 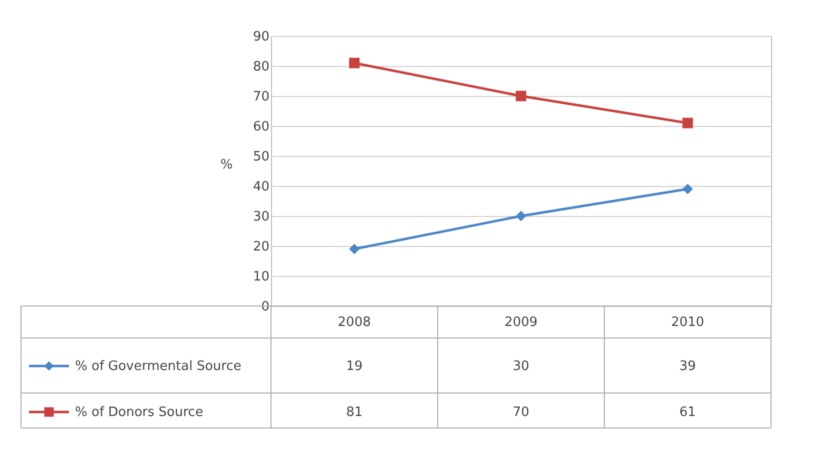 I want to click on legend-label: % of Donors Source, so click(x=139, y=412).